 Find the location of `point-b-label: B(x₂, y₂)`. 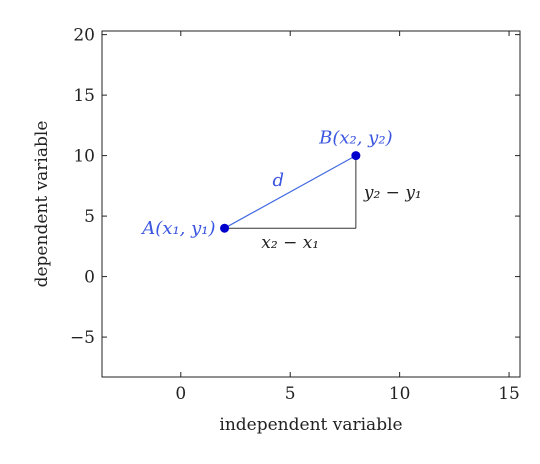

point-b-label: B(x₂, y₂) is located at coordinates (355, 138).